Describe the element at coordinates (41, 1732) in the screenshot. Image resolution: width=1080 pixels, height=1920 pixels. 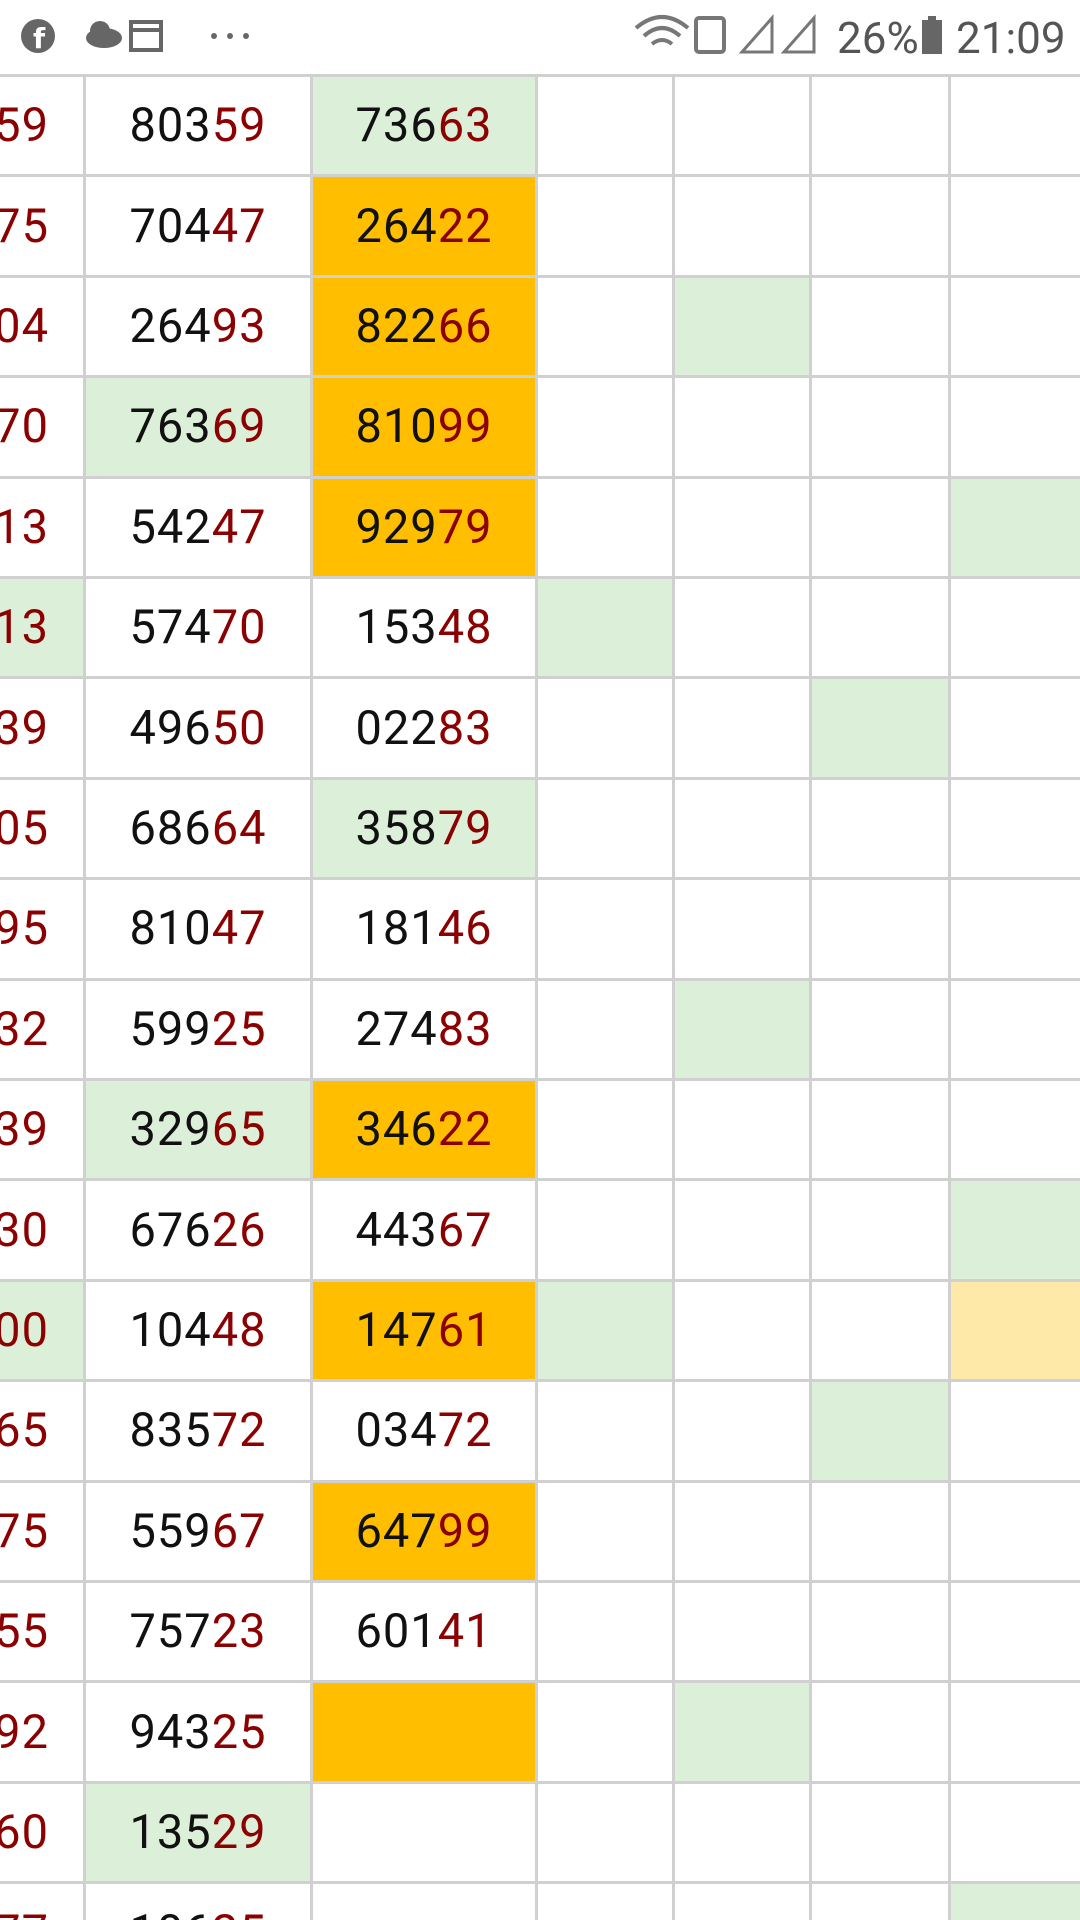
I see `cell: 92` at that location.